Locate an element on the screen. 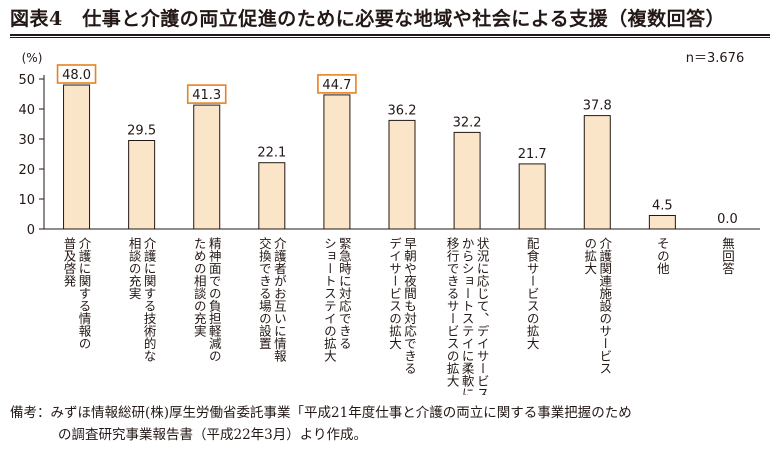 The width and height of the screenshot is (780, 457). data-label: 36.2 is located at coordinates (402, 110).